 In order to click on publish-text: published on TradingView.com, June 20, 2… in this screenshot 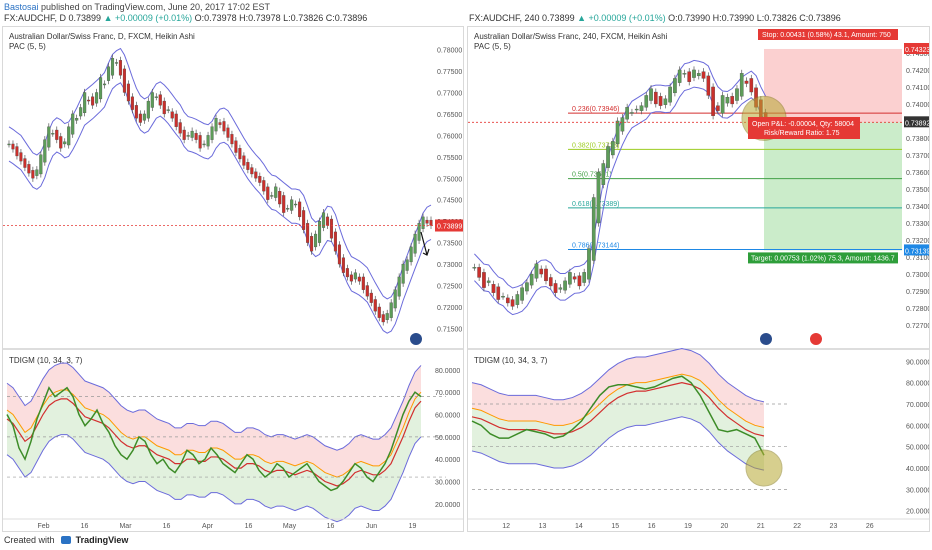, I will do `click(156, 7)`.